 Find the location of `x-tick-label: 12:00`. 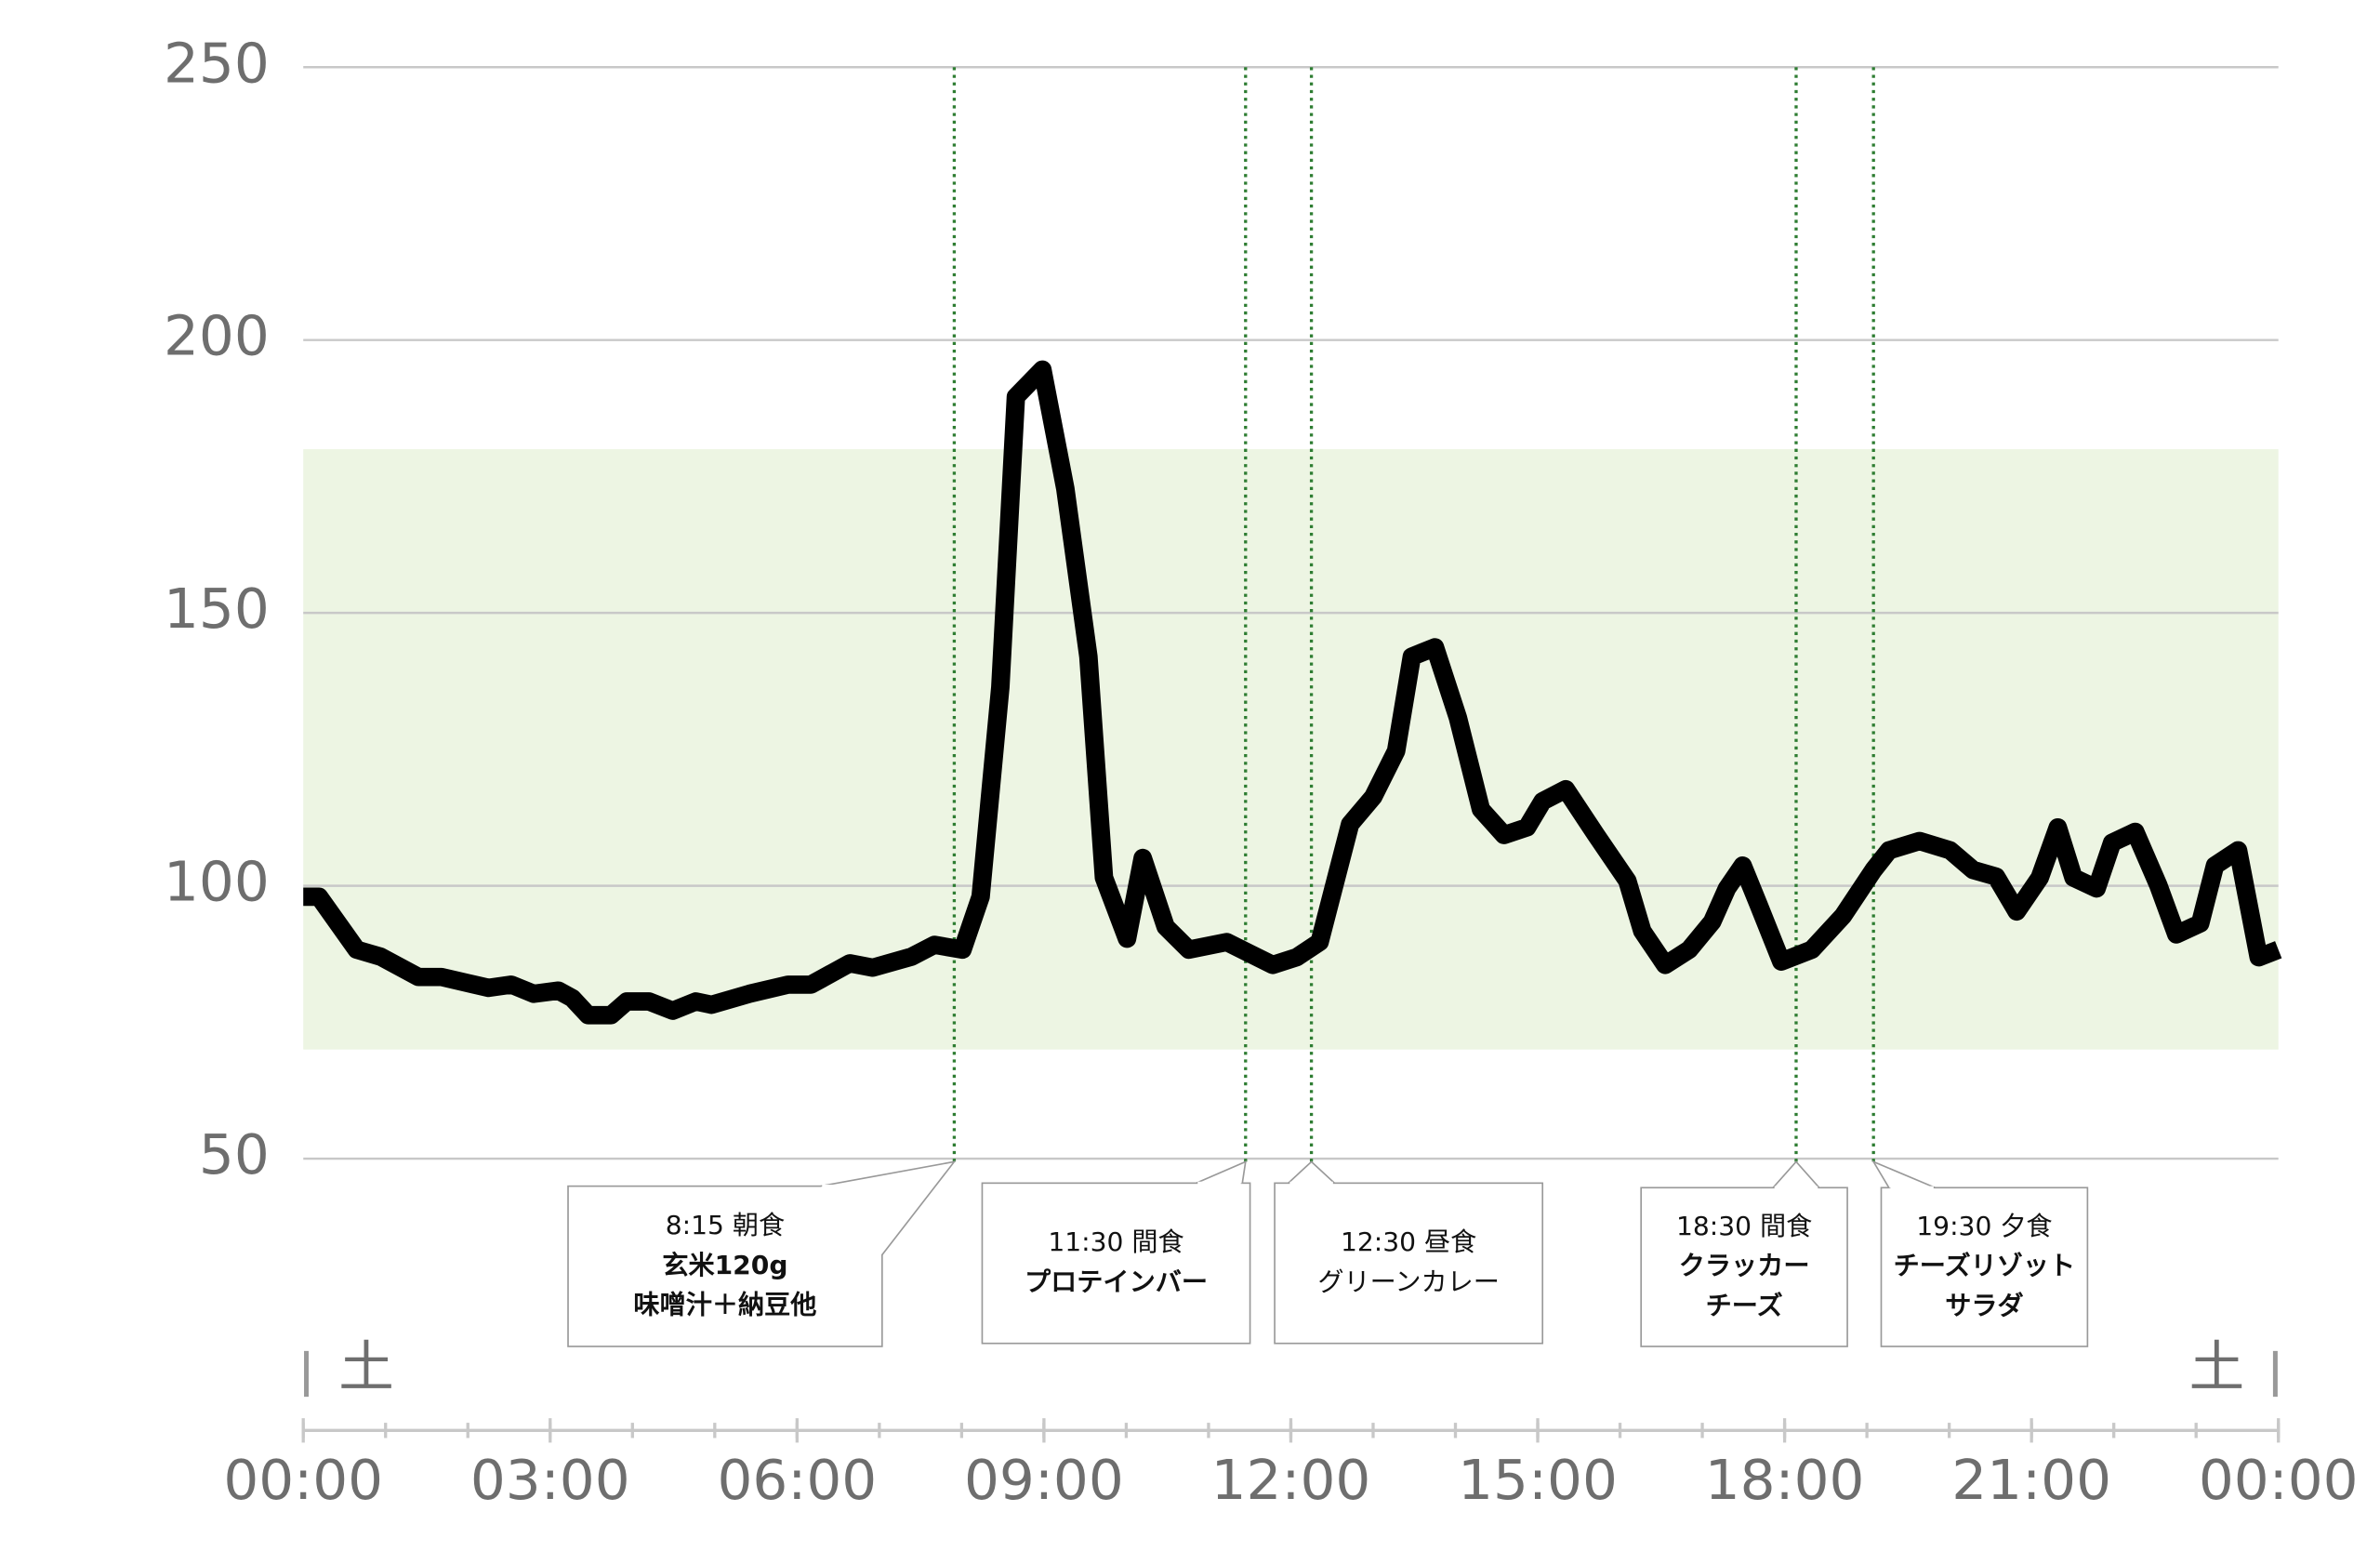

x-tick-label: 12:00 is located at coordinates (1291, 1480).